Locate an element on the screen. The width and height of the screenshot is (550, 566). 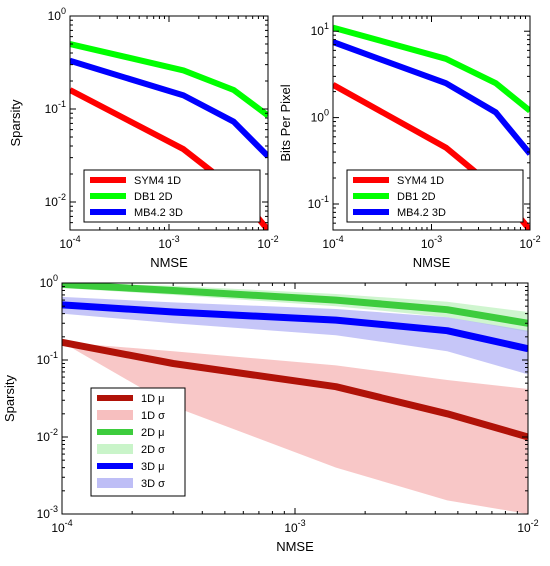
legend-label: 3D σ is located at coordinates (153, 484).